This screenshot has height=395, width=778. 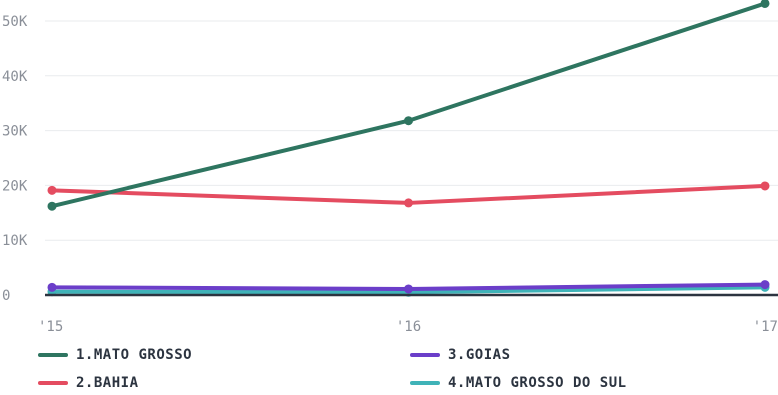 What do you see at coordinates (15, 241) in the screenshot?
I see `y-tick-label: 10K` at bounding box center [15, 241].